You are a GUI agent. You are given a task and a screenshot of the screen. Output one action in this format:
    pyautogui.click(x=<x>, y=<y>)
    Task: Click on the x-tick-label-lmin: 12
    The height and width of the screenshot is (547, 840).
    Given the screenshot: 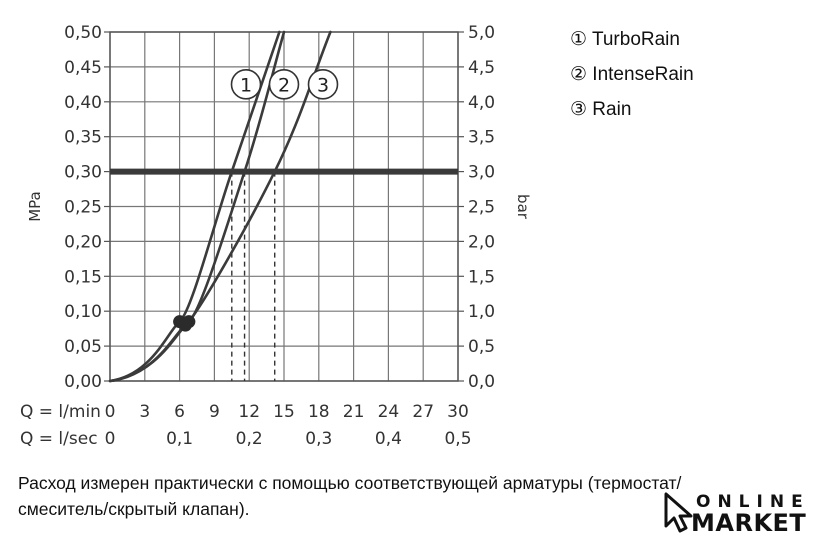 What is the action you would take?
    pyautogui.click(x=249, y=412)
    